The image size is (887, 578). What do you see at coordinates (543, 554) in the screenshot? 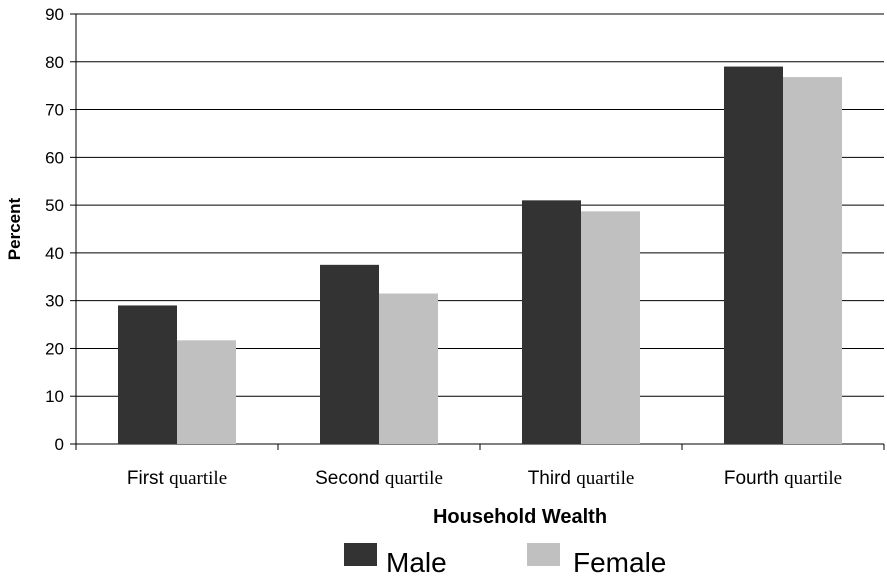
I see `legend-swatch-female` at bounding box center [543, 554].